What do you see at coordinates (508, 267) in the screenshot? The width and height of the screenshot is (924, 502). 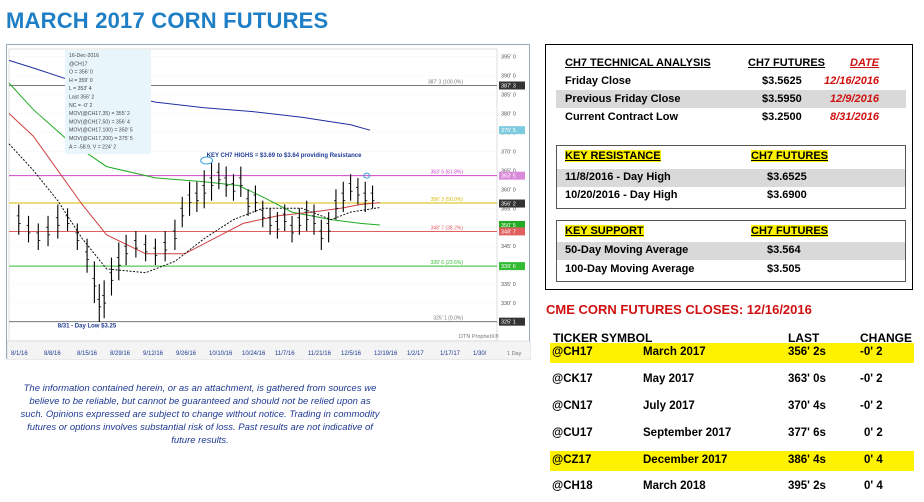 I see `price-axis-tag-label: 339' 6` at bounding box center [508, 267].